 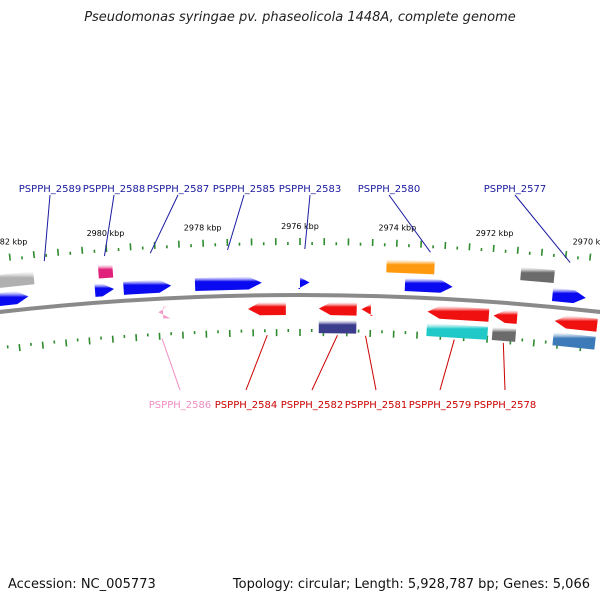 What do you see at coordinates (244, 189) in the screenshot?
I see `gene-label: PSPPH_2585` at bounding box center [244, 189].